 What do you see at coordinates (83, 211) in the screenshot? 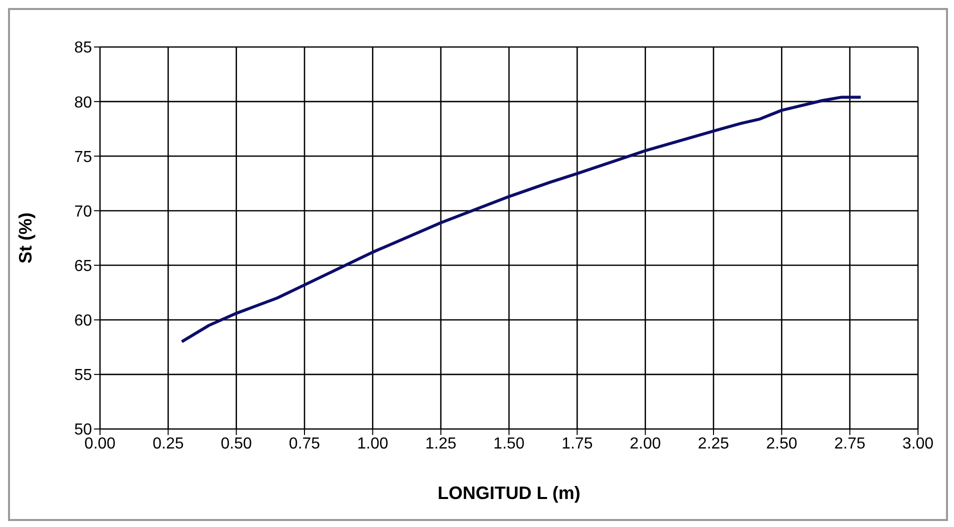
I see `y-tick-label: 70` at bounding box center [83, 211].